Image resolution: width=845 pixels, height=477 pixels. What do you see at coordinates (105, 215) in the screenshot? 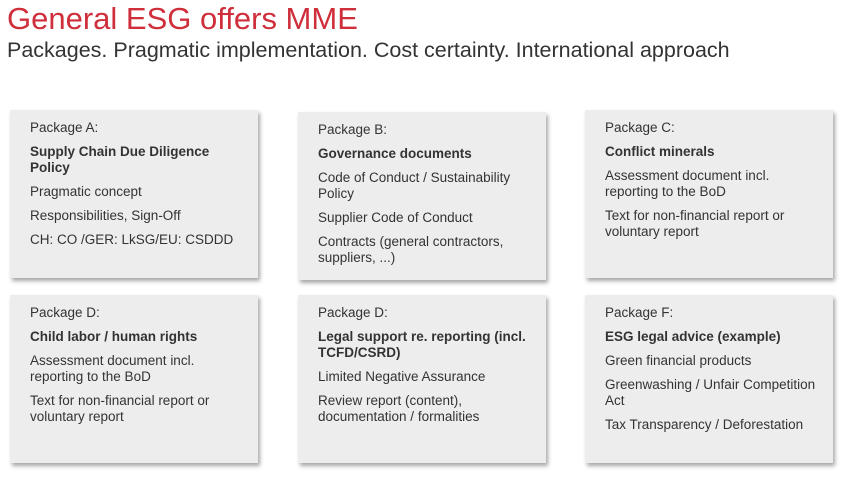
I see `package-item: Responsibilities, Sign-Off` at bounding box center [105, 215].